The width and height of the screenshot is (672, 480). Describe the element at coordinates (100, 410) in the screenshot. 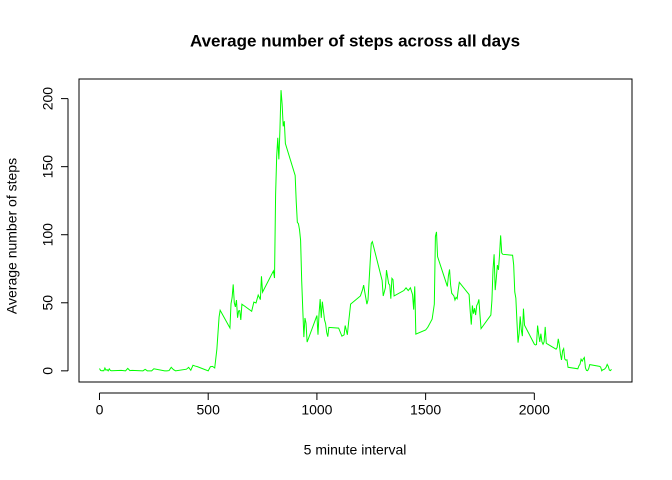

I see `x-tick-label: 0` at that location.